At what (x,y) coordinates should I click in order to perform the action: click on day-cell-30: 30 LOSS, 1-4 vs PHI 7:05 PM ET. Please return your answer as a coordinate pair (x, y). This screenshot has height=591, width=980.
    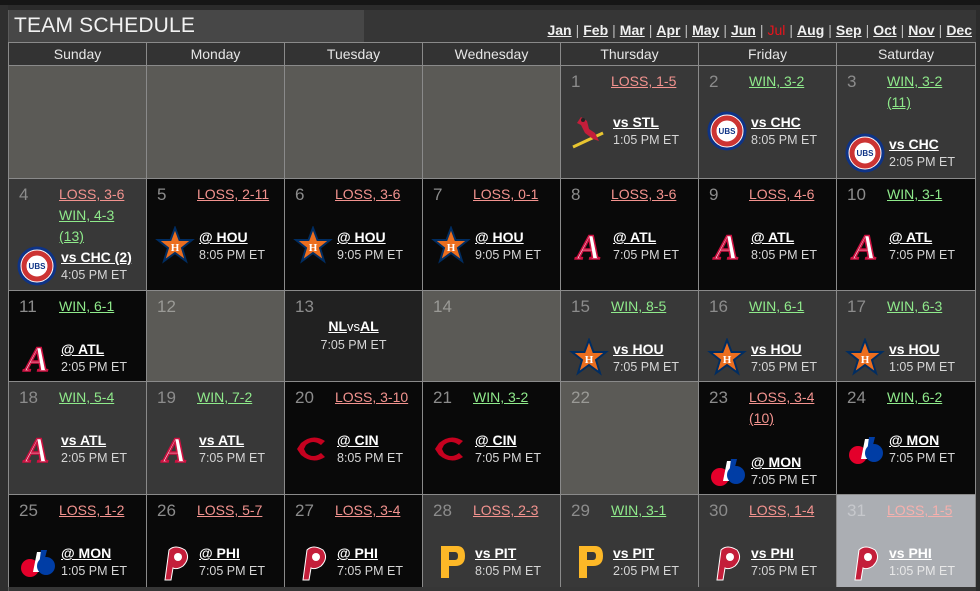
    Looking at the image, I should click on (768, 541).